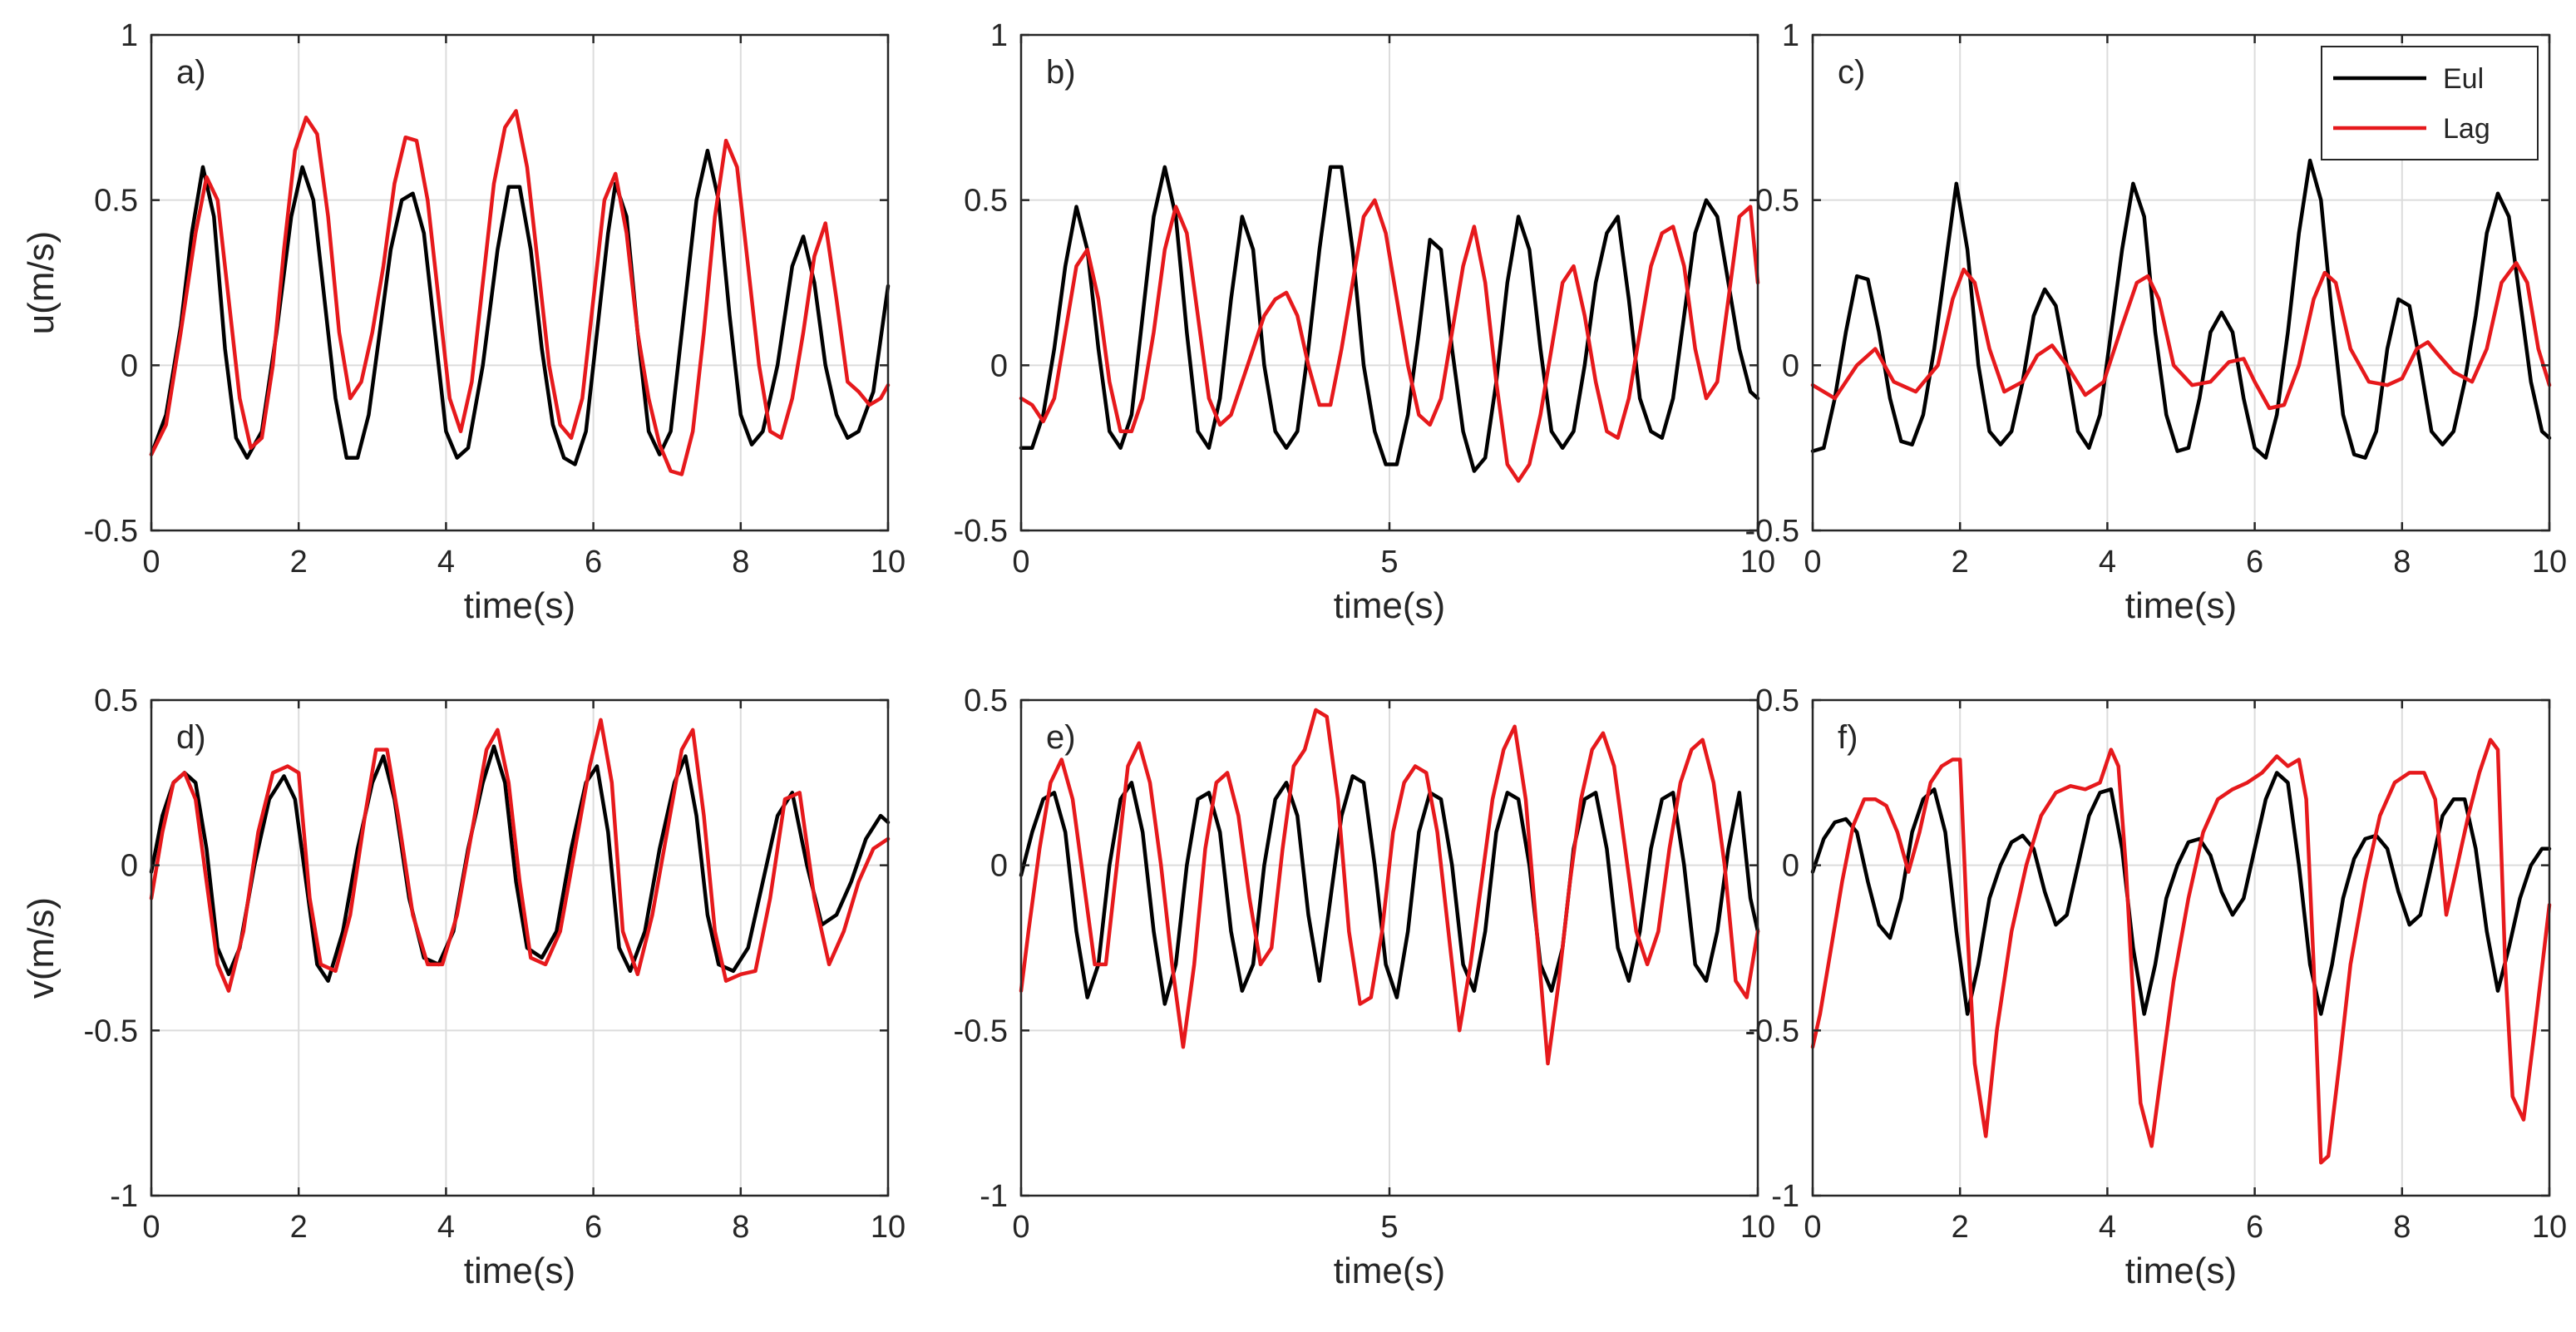 This screenshot has height=1332, width=2576. Describe the element at coordinates (41, 283) in the screenshot. I see `y-axis-label: u(m/s)` at that location.